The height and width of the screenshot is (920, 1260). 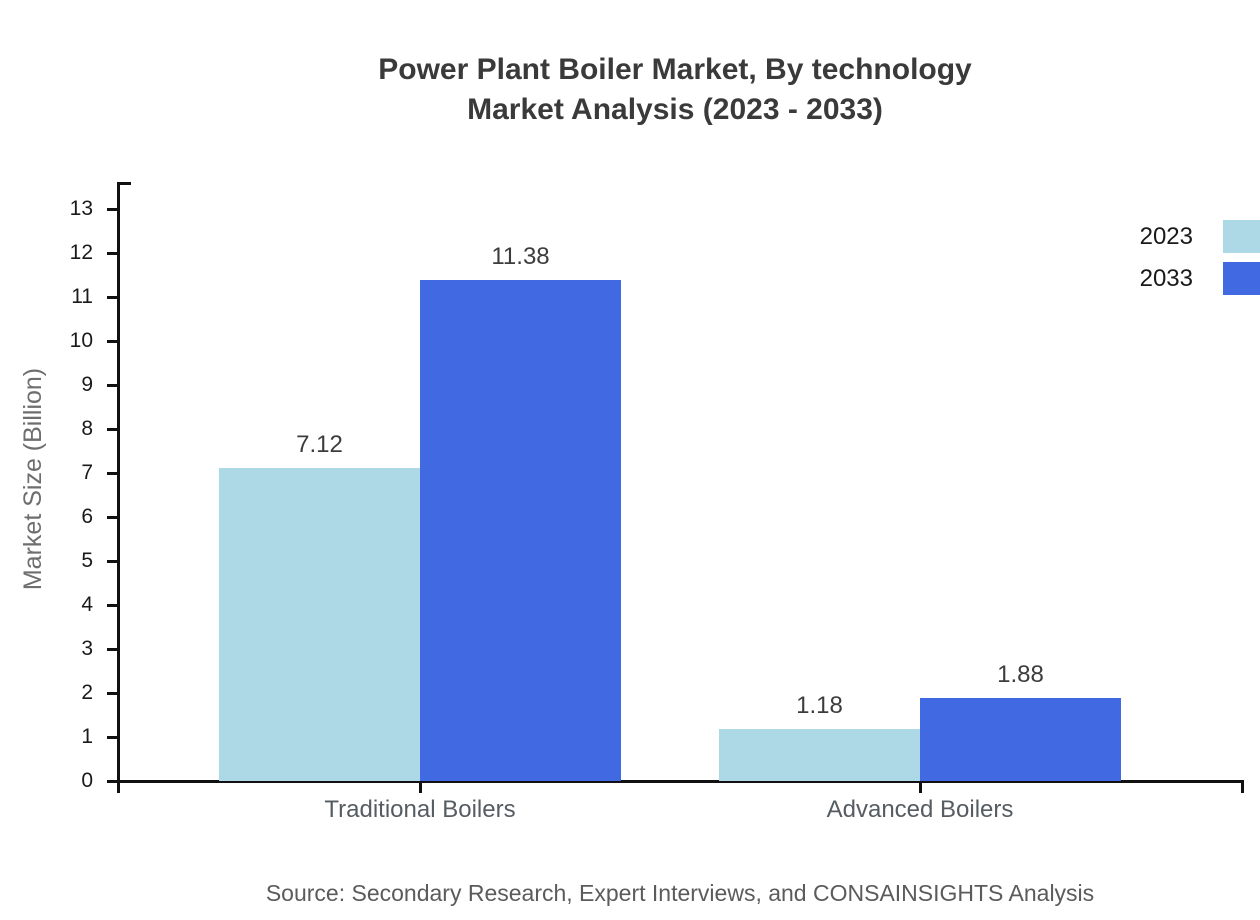 I want to click on y-tick-label: 4, so click(x=87, y=604).